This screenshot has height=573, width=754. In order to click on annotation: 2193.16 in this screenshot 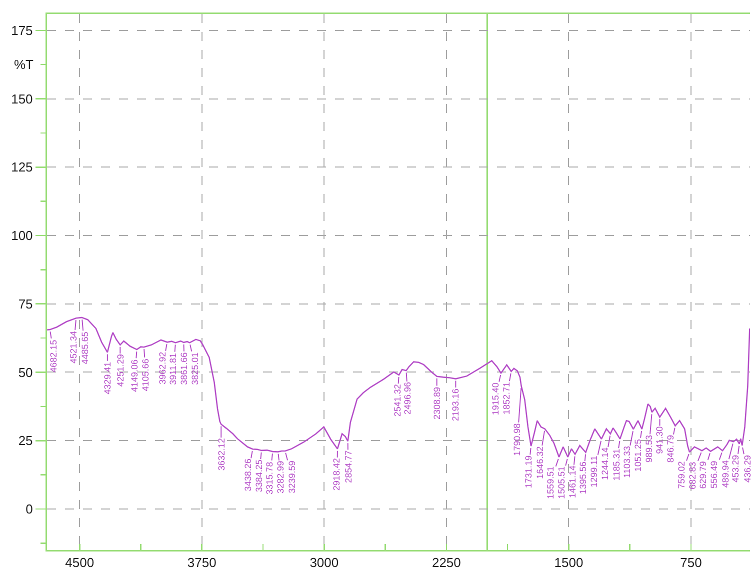, I will do `click(455, 405)`.